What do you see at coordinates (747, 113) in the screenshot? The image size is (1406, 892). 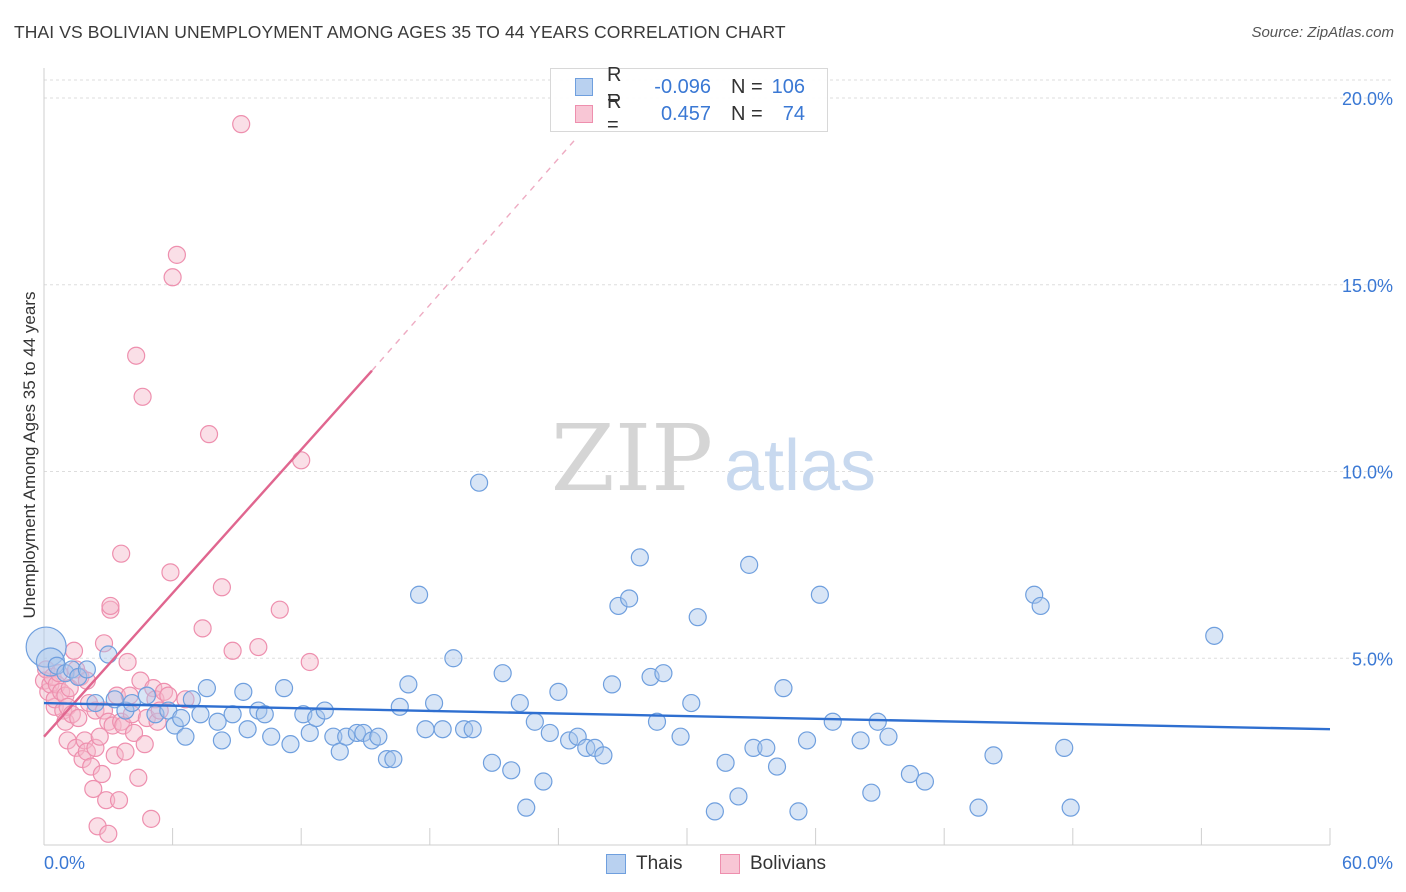 I see `n-label: N =` at bounding box center [747, 113].